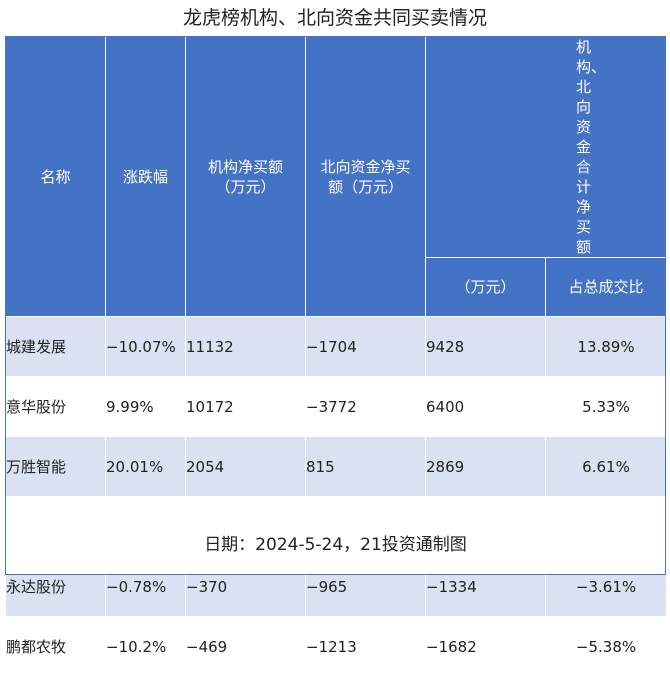 This screenshot has width=670, height=677. Describe the element at coordinates (485, 406) in the screenshot. I see `cell-total: 6400` at that location.